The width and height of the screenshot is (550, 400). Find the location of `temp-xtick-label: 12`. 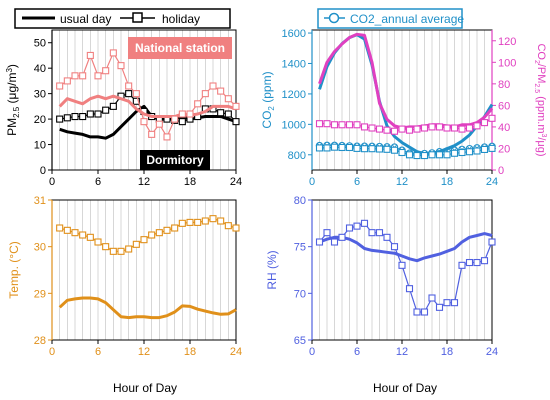

temp-xtick-label: 12 is located at coordinates (144, 352).